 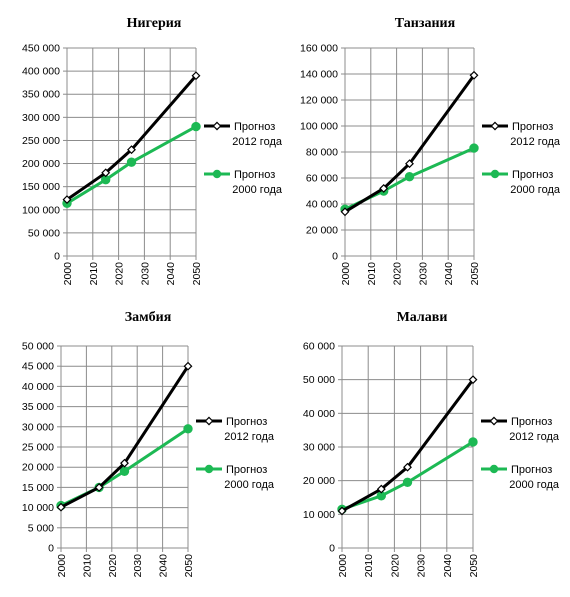 What do you see at coordinates (148, 317) in the screenshot?
I see `chart-title: Замбия` at bounding box center [148, 317].